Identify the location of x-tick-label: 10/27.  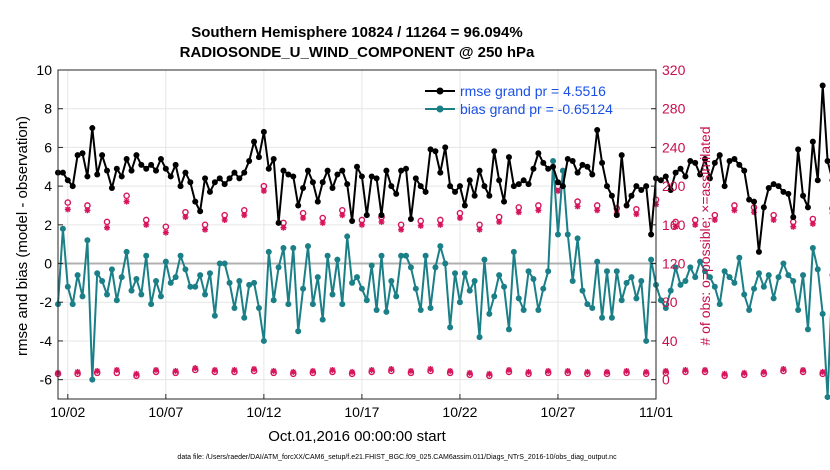
(557, 412).